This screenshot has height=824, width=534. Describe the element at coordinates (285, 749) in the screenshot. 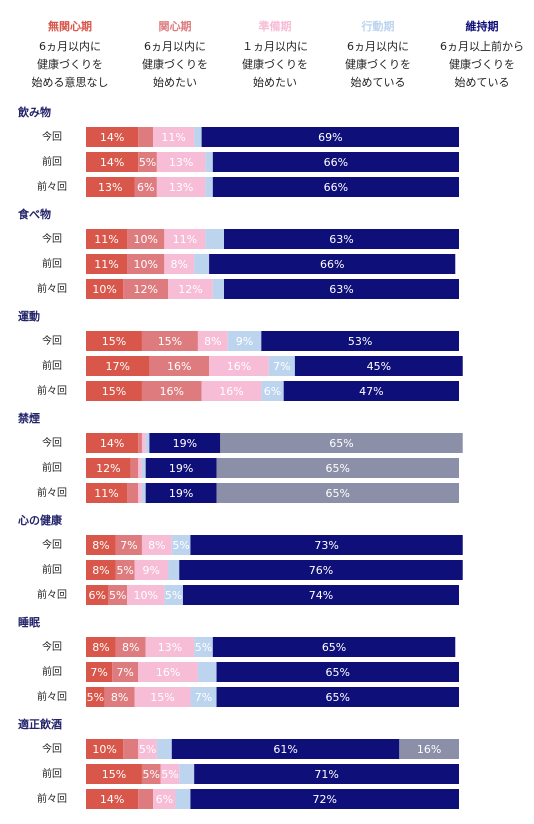

I see `value-label: 61%` at that location.